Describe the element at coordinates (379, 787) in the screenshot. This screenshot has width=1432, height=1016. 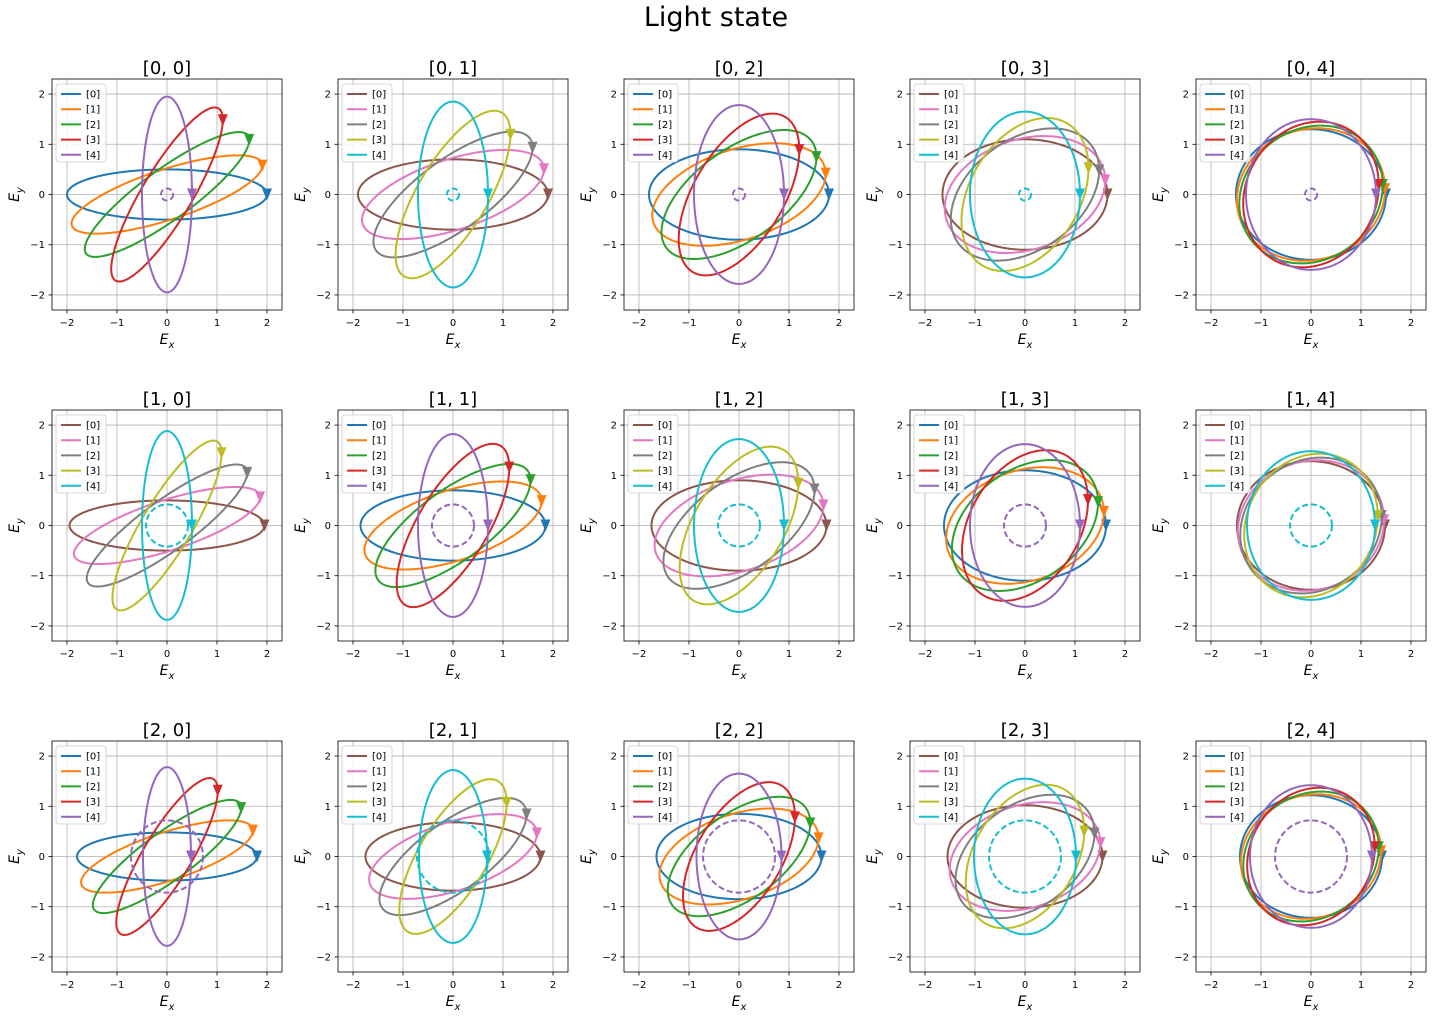
I see `legend-label: [2]` at that location.